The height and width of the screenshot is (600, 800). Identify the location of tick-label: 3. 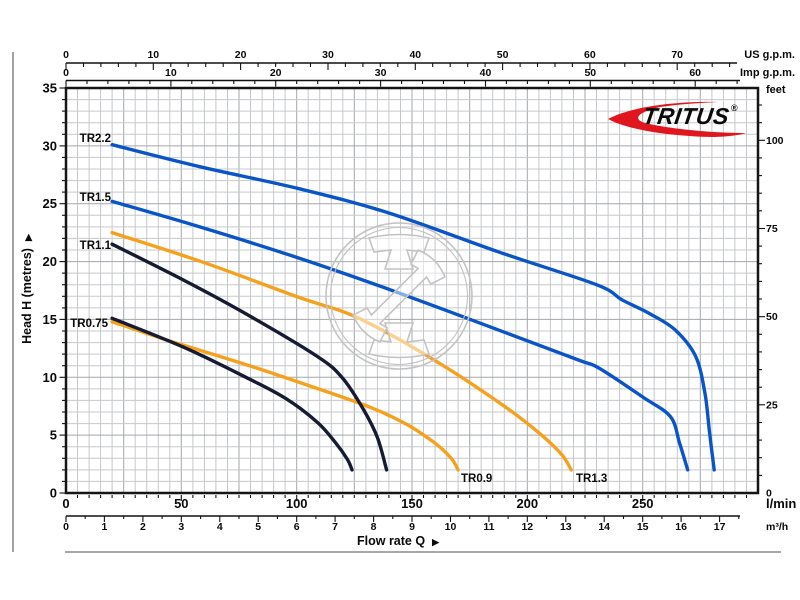
(181, 527).